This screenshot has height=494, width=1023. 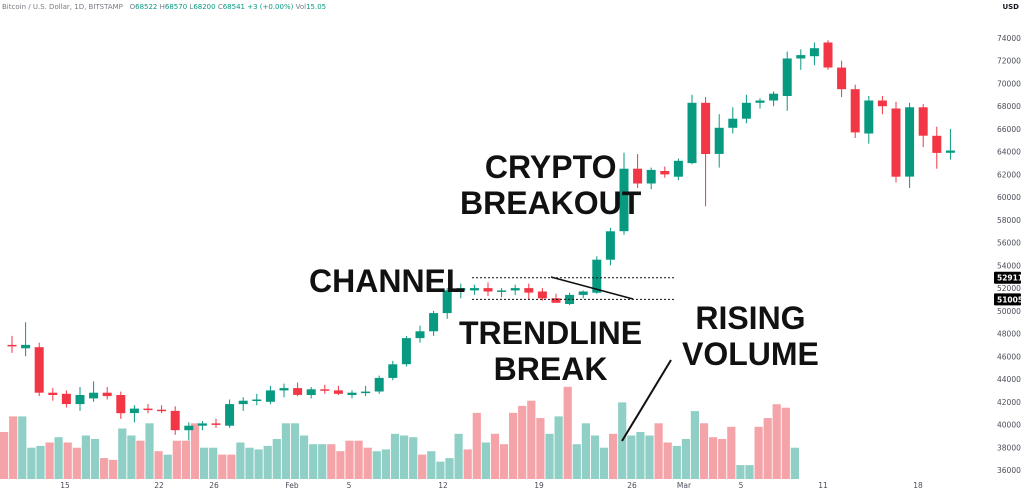 I want to click on change-value: +3 (+0.00%), so click(x=270, y=7).